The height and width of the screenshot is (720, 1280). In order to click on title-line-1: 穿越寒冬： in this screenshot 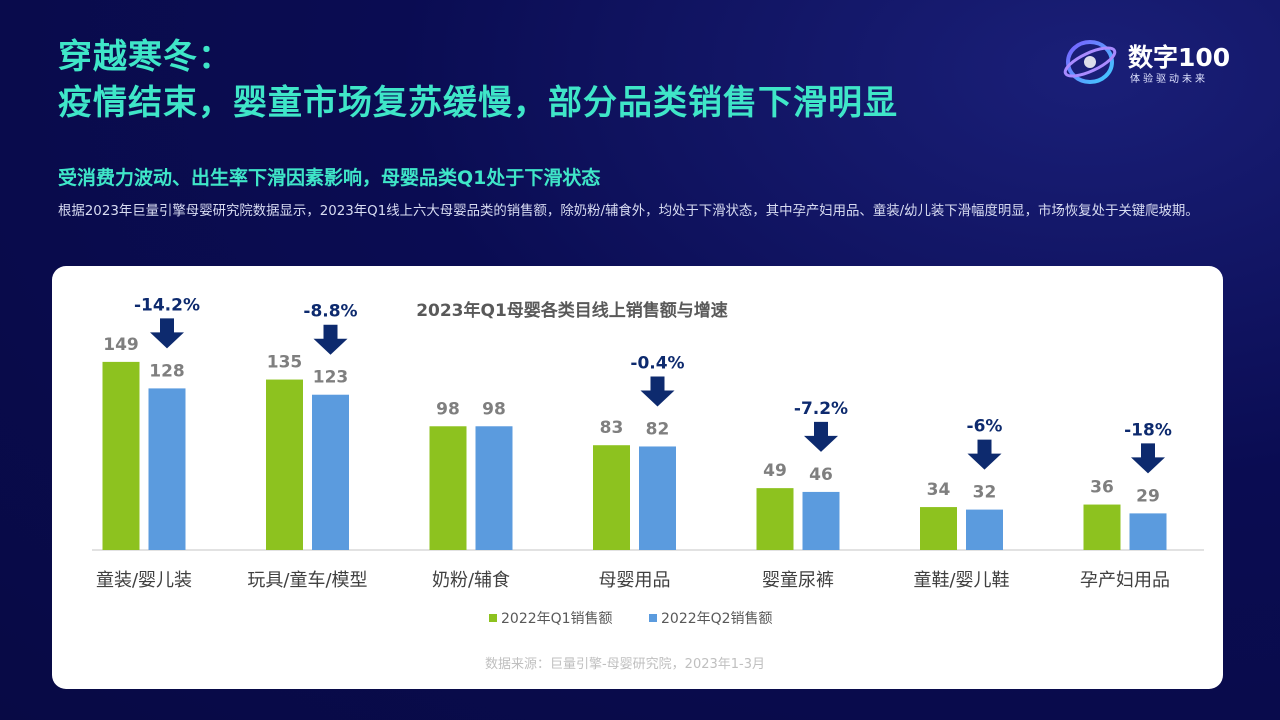, I will do `click(145, 57)`.